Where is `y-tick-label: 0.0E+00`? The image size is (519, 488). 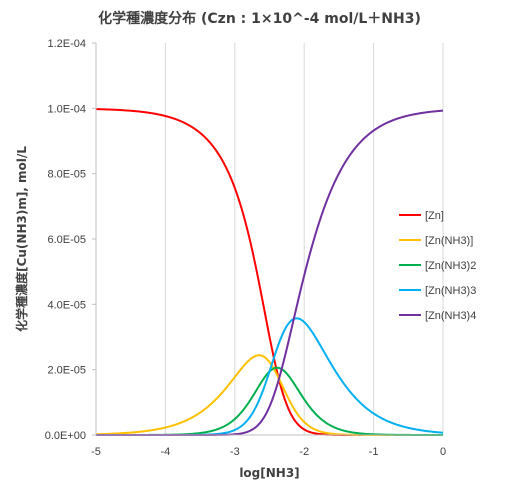
y-tick-label: 0.0E+00 is located at coordinates (65, 436).